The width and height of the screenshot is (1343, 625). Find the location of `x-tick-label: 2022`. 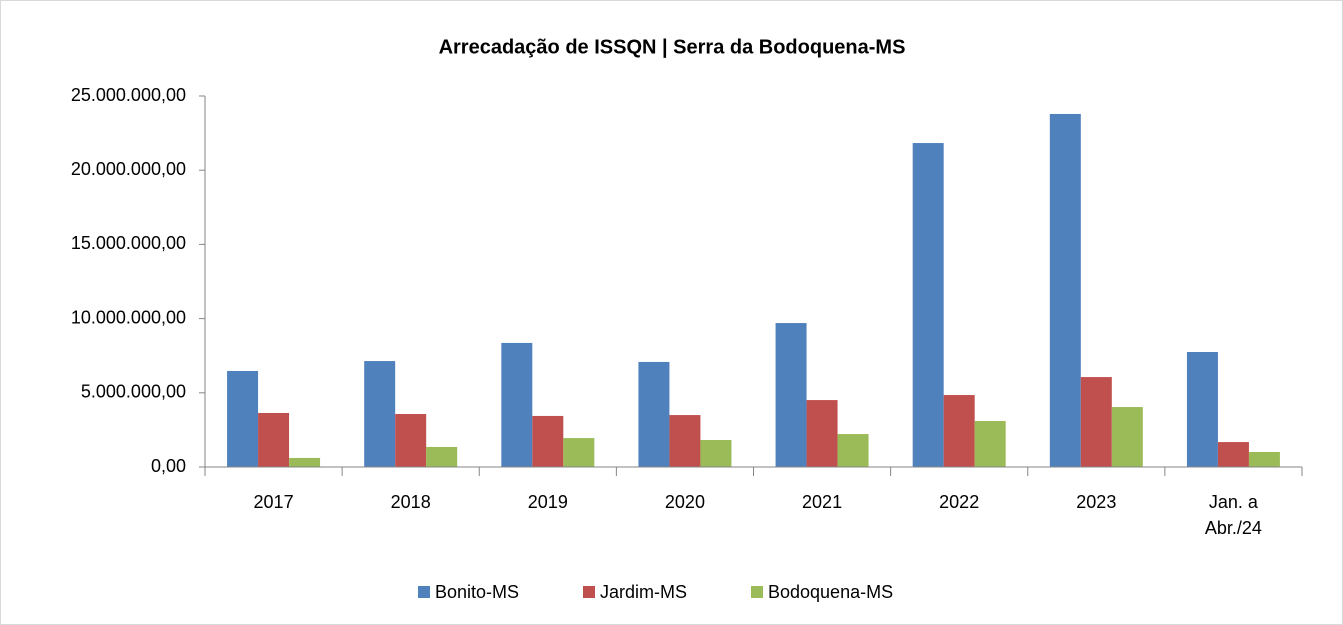

x-tick-label: 2022 is located at coordinates (959, 502).